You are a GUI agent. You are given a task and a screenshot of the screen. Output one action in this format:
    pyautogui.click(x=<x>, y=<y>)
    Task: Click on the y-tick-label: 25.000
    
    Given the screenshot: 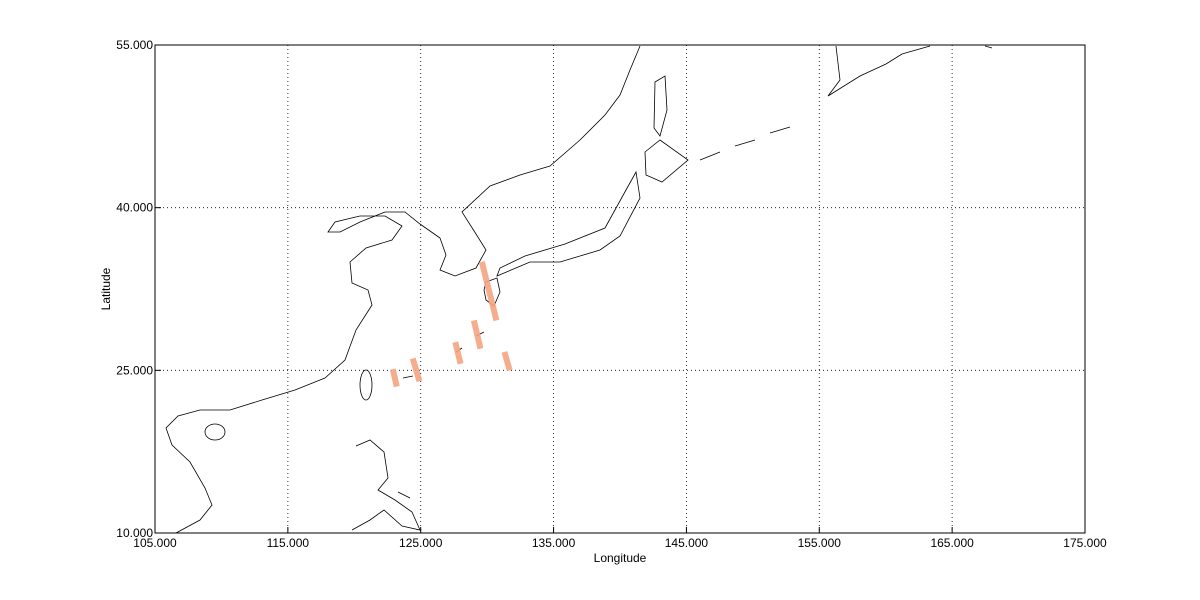 What is the action you would take?
    pyautogui.click(x=134, y=370)
    